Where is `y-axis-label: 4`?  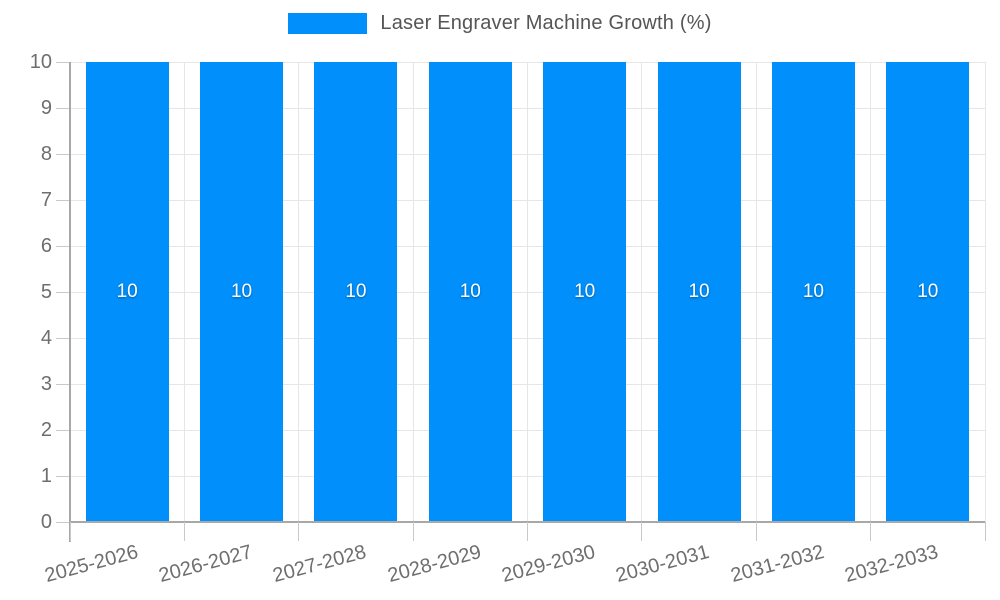 y-axis-label: 4 is located at coordinates (46, 338).